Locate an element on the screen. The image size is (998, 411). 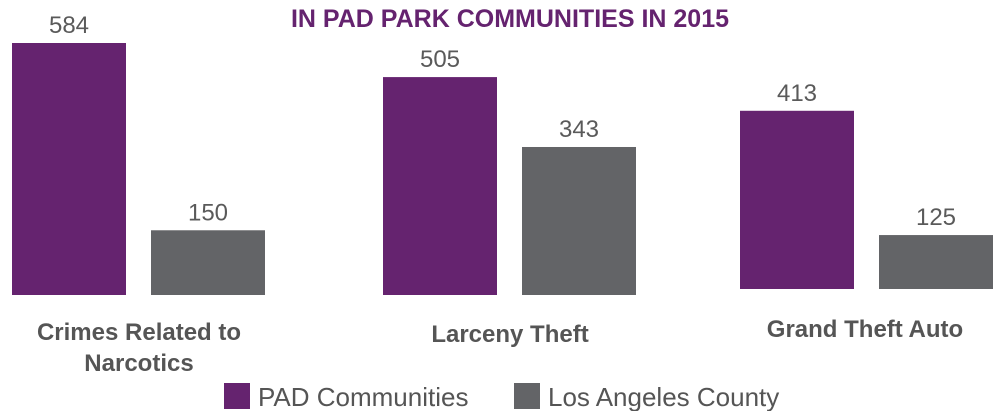
data-label: 505 is located at coordinates (440, 59).